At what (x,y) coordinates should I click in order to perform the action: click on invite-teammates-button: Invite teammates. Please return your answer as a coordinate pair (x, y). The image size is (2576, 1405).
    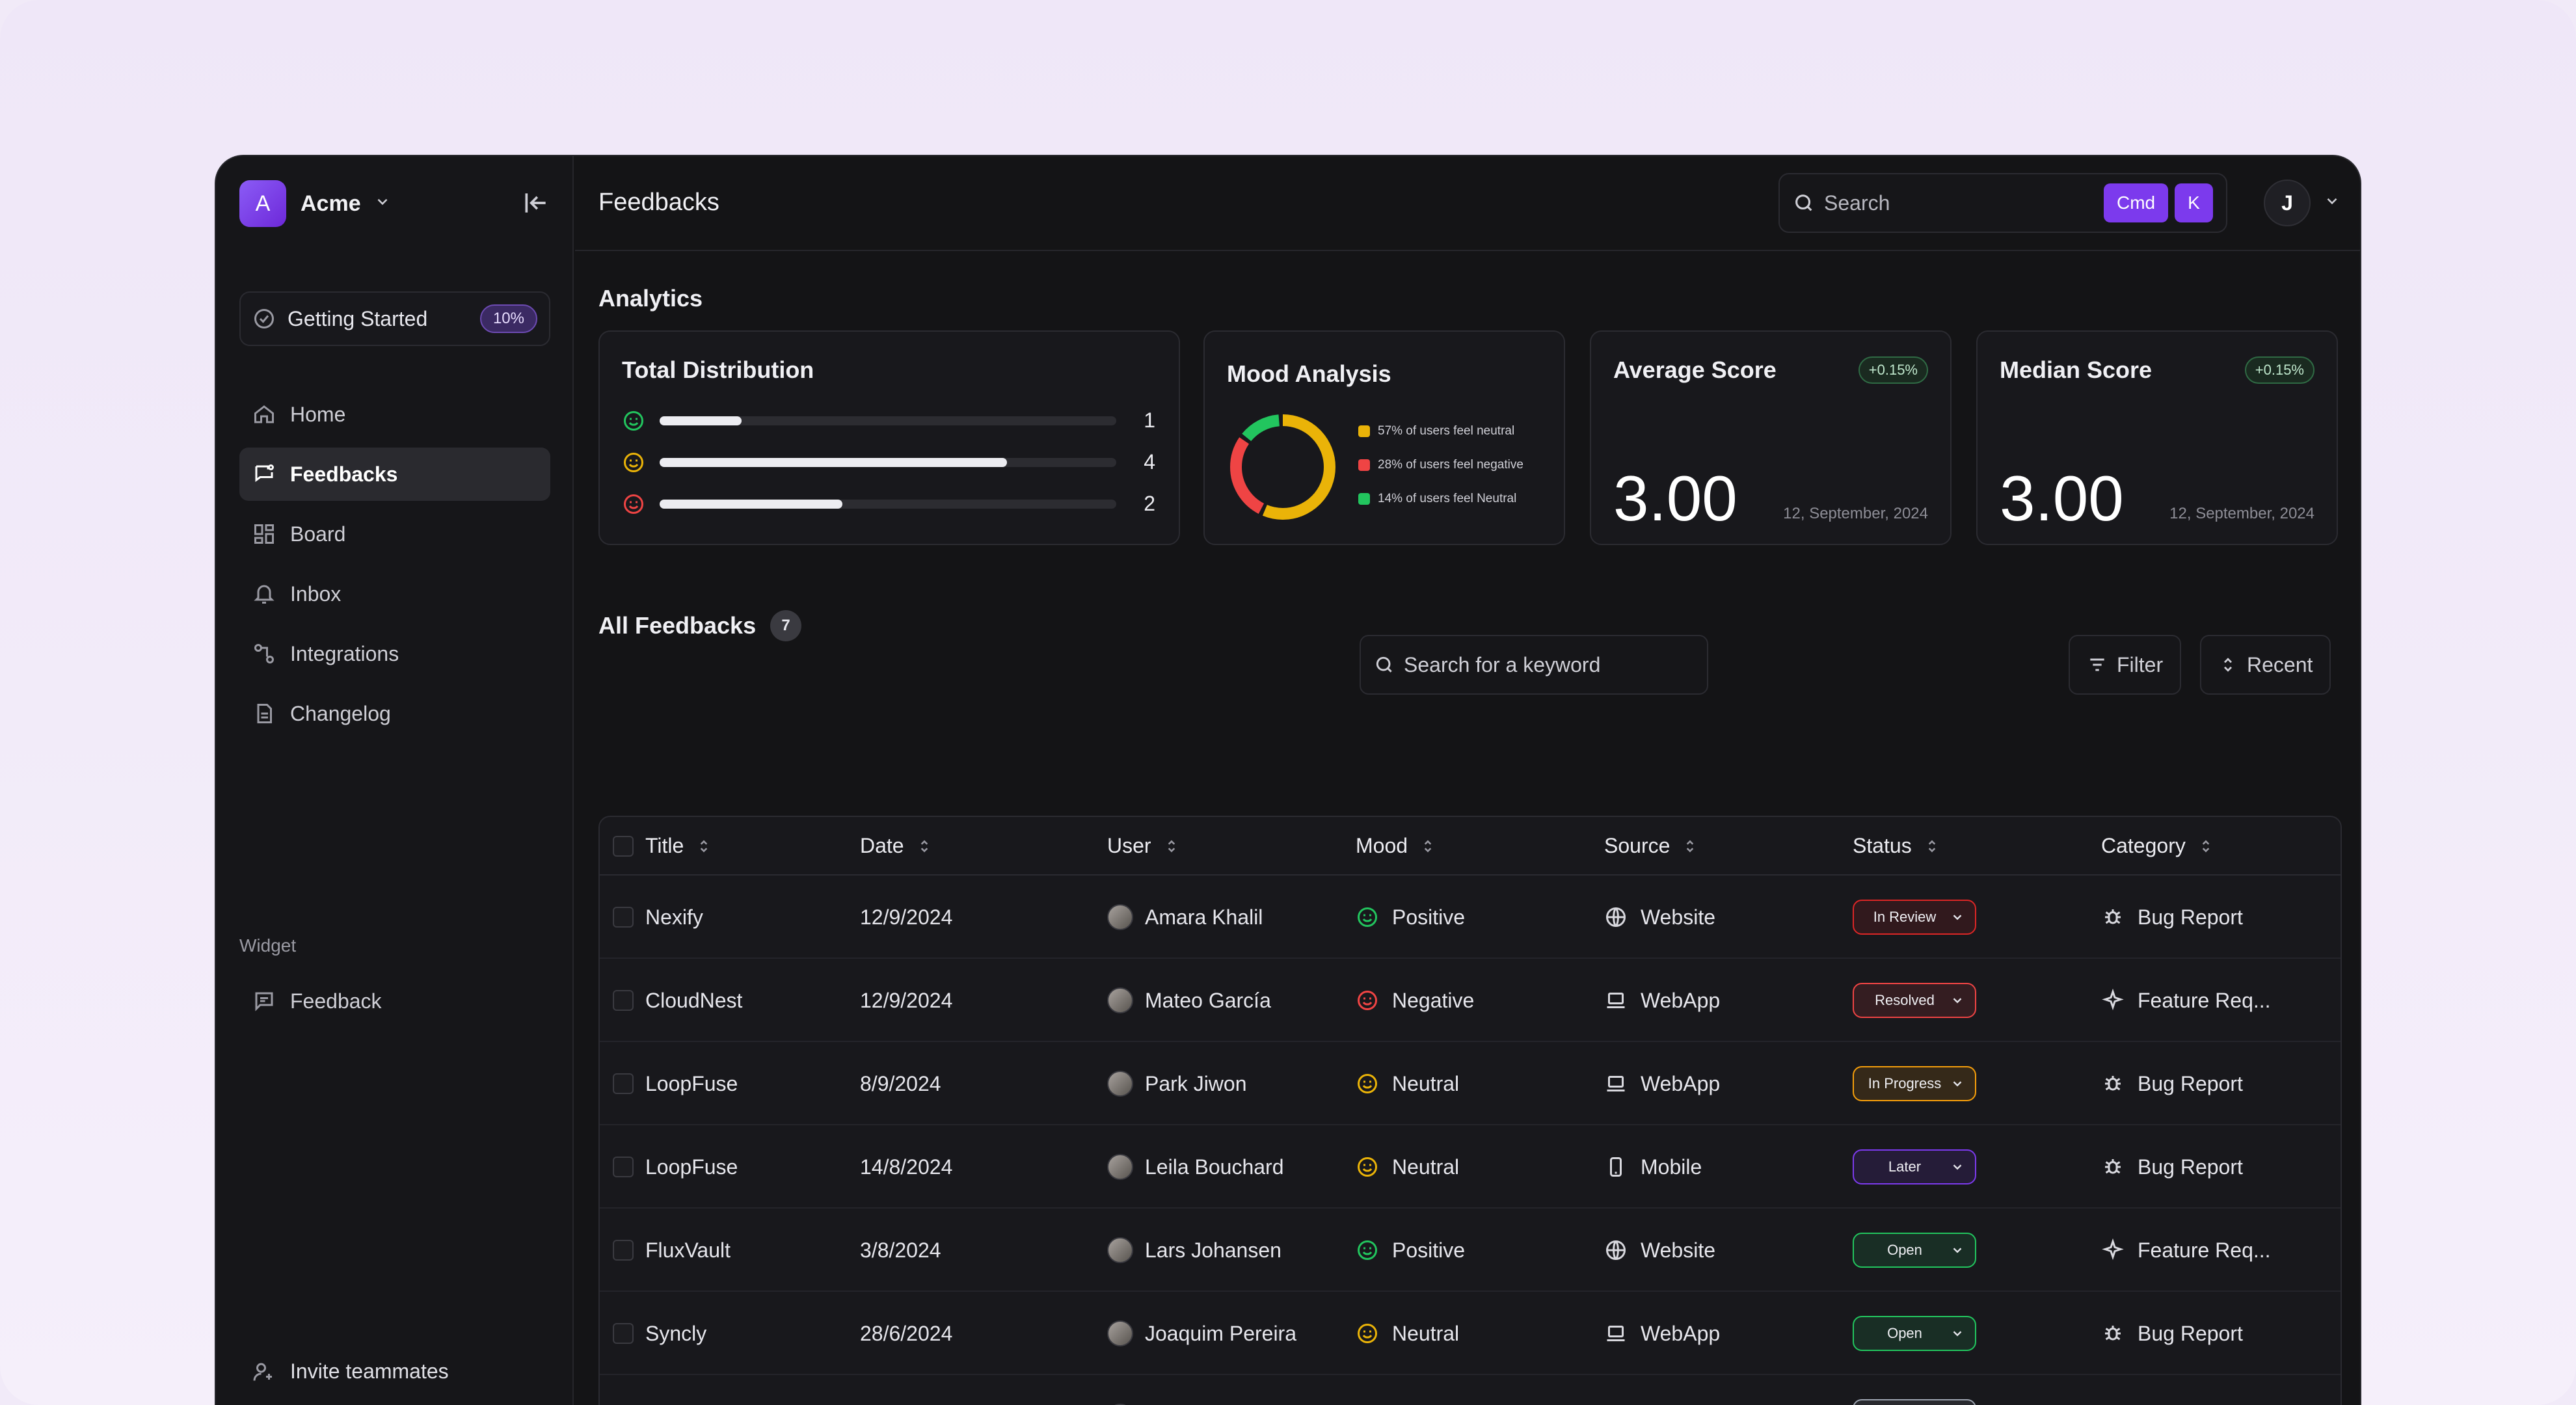
    Looking at the image, I should click on (350, 1371).